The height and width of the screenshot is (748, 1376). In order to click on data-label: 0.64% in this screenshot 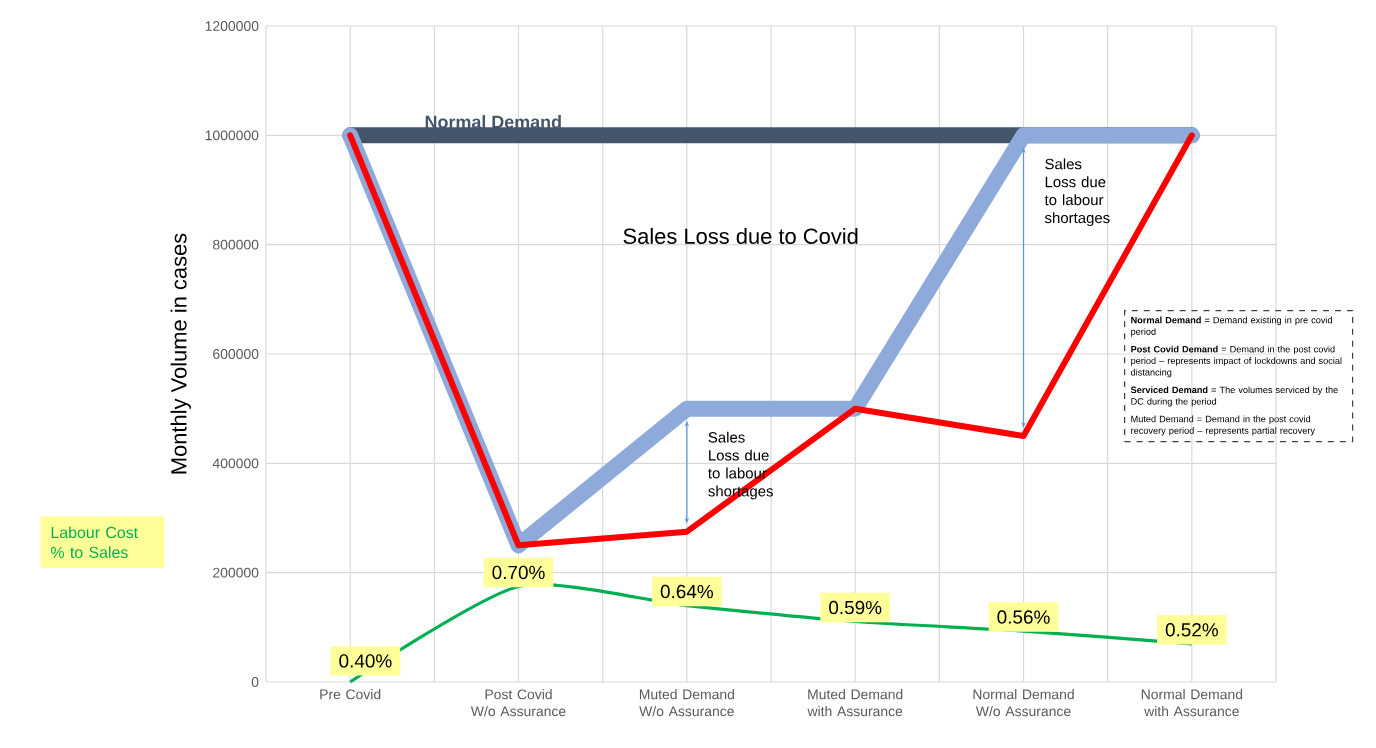, I will do `click(686, 591)`.